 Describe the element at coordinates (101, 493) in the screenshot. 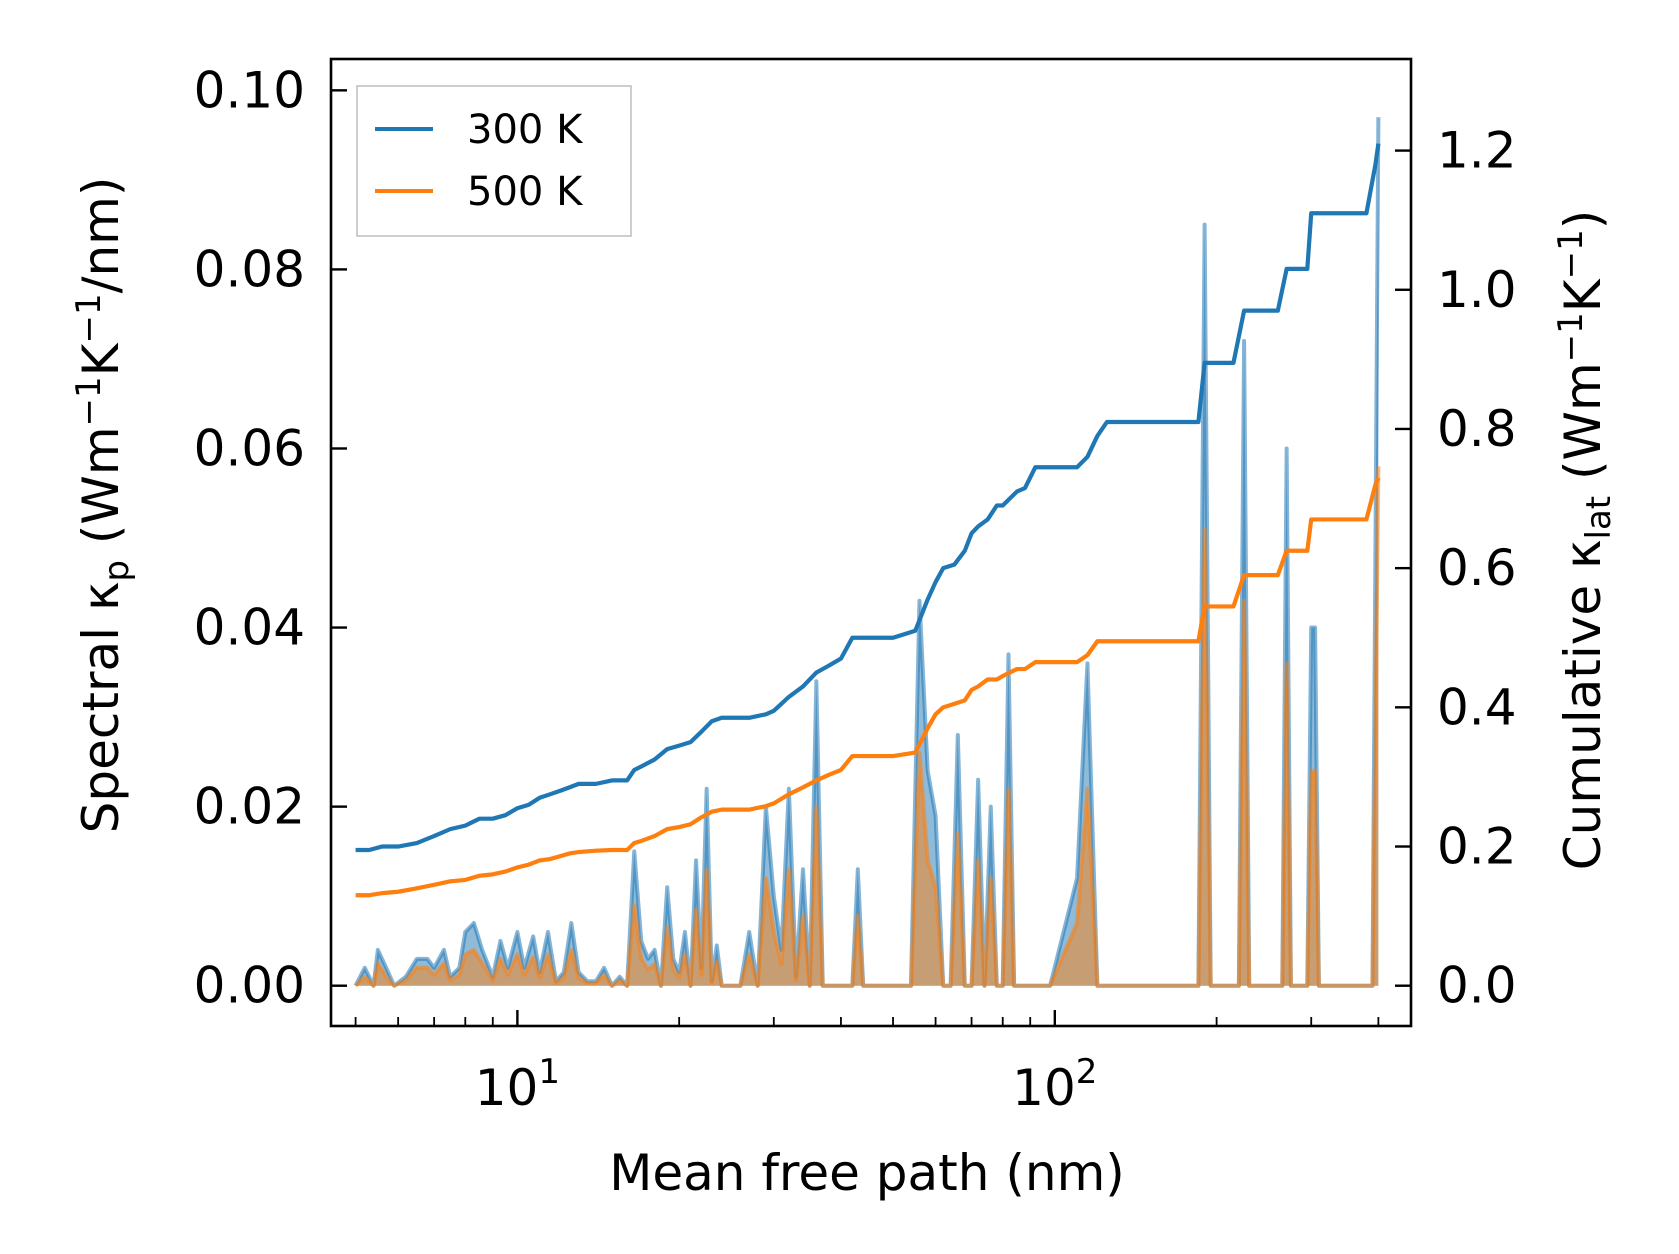

I see `left-label-units-open: (Wm` at that location.